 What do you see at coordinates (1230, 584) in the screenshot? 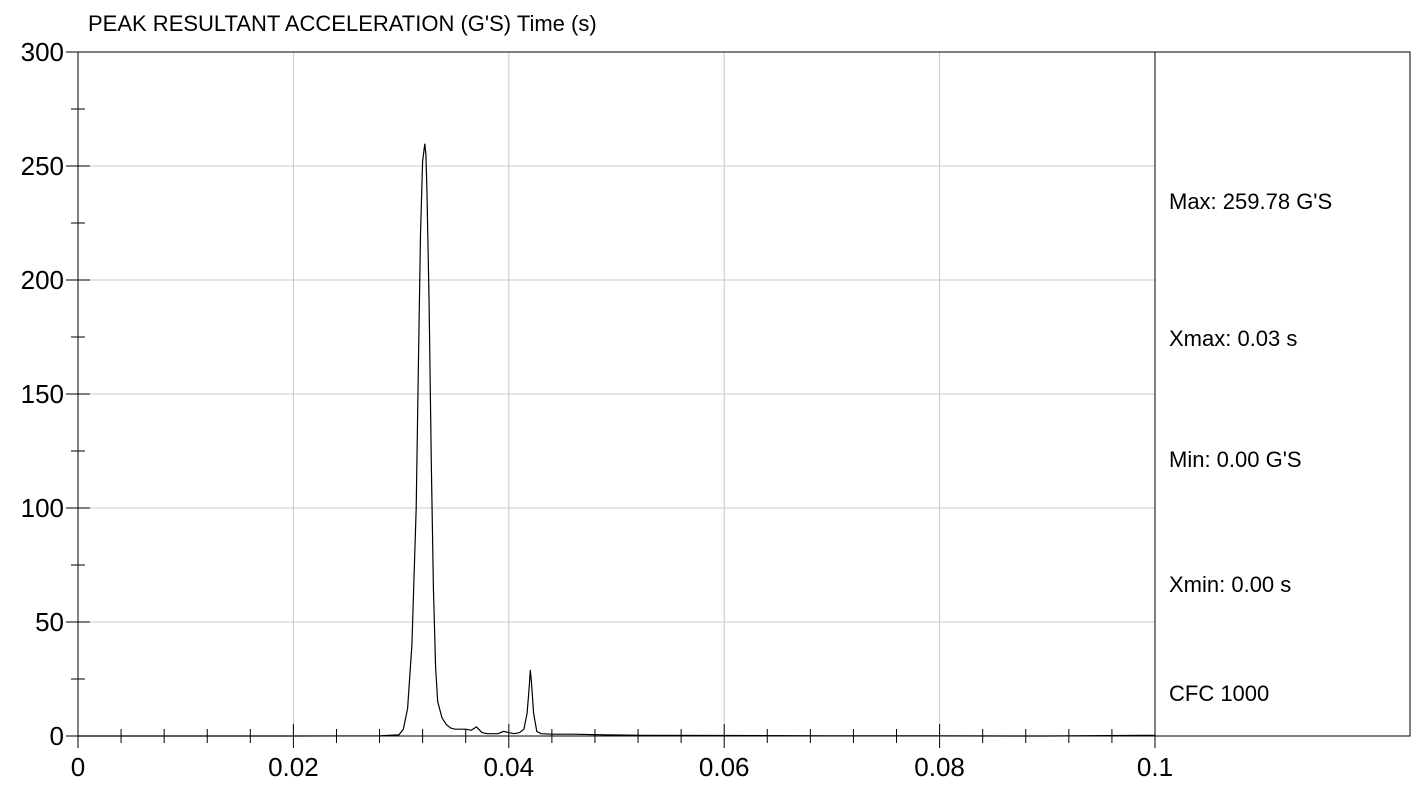
I see `stat-item: Xmin: 0.00 s` at bounding box center [1230, 584].